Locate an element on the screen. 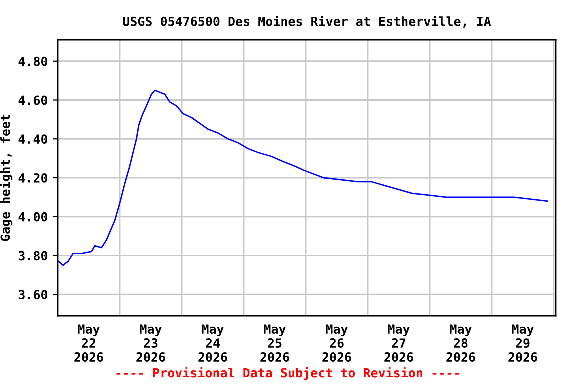 This screenshot has height=384, width=576. y-tick-label: 3.60 is located at coordinates (33, 295).